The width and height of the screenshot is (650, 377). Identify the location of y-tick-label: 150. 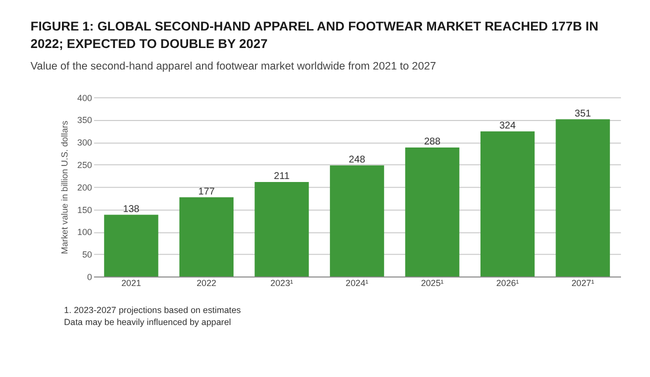
(84, 209).